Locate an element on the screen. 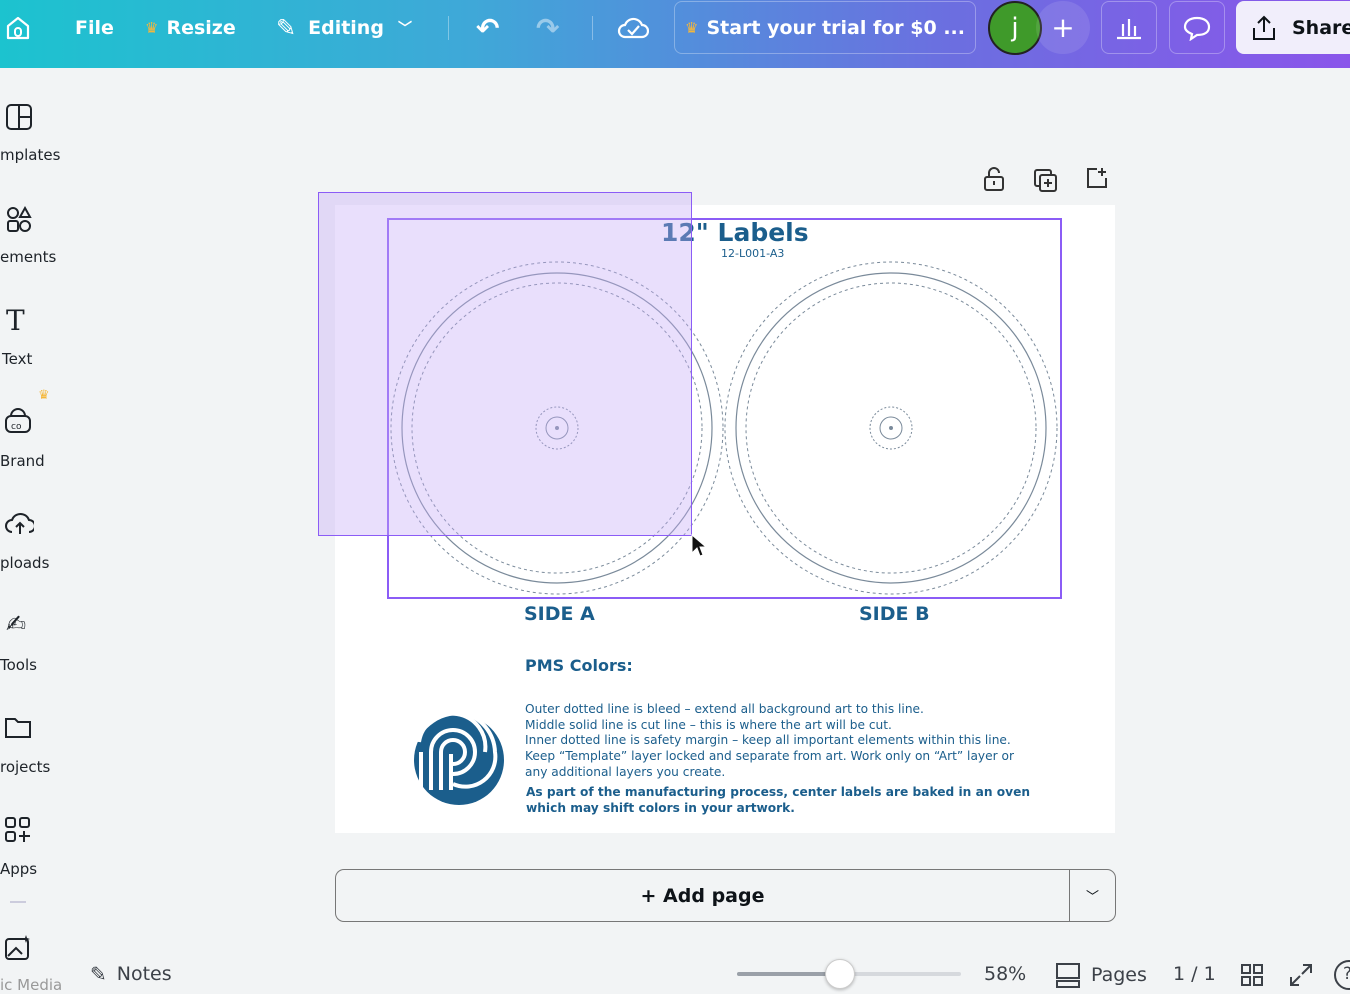 The width and height of the screenshot is (1350, 994). sidebar-item-brand: ♛ co Brand is located at coordinates (35, 431).